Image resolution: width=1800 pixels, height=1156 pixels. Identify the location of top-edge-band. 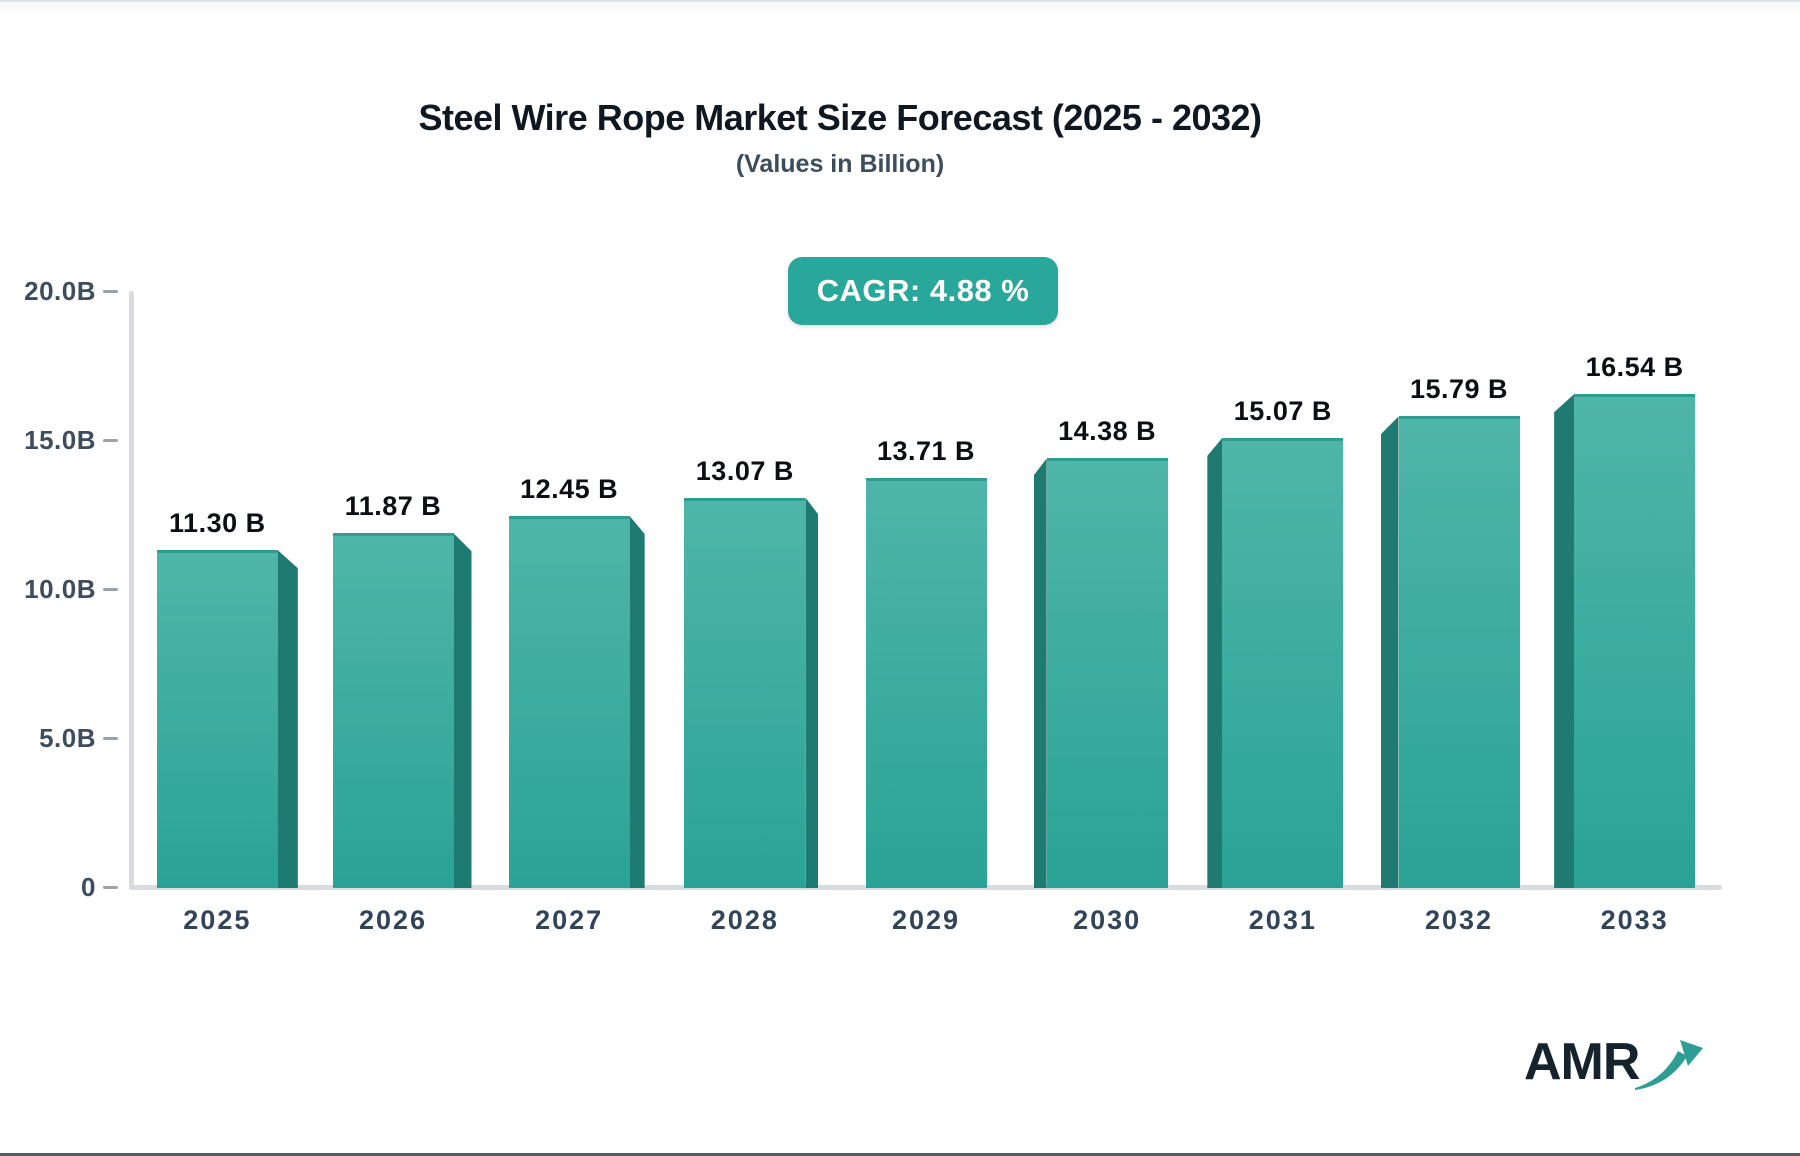
(900, 4).